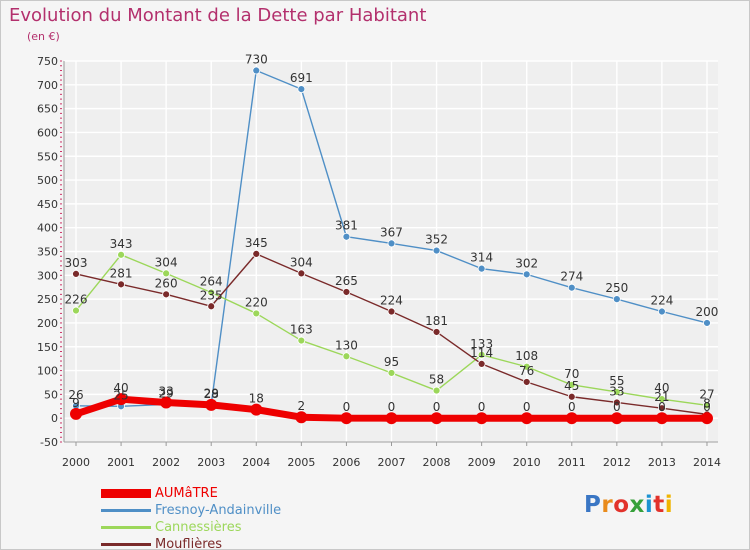 This screenshot has height=550, width=750. Describe the element at coordinates (481, 344) in the screenshot. I see `data-label: 133` at that location.